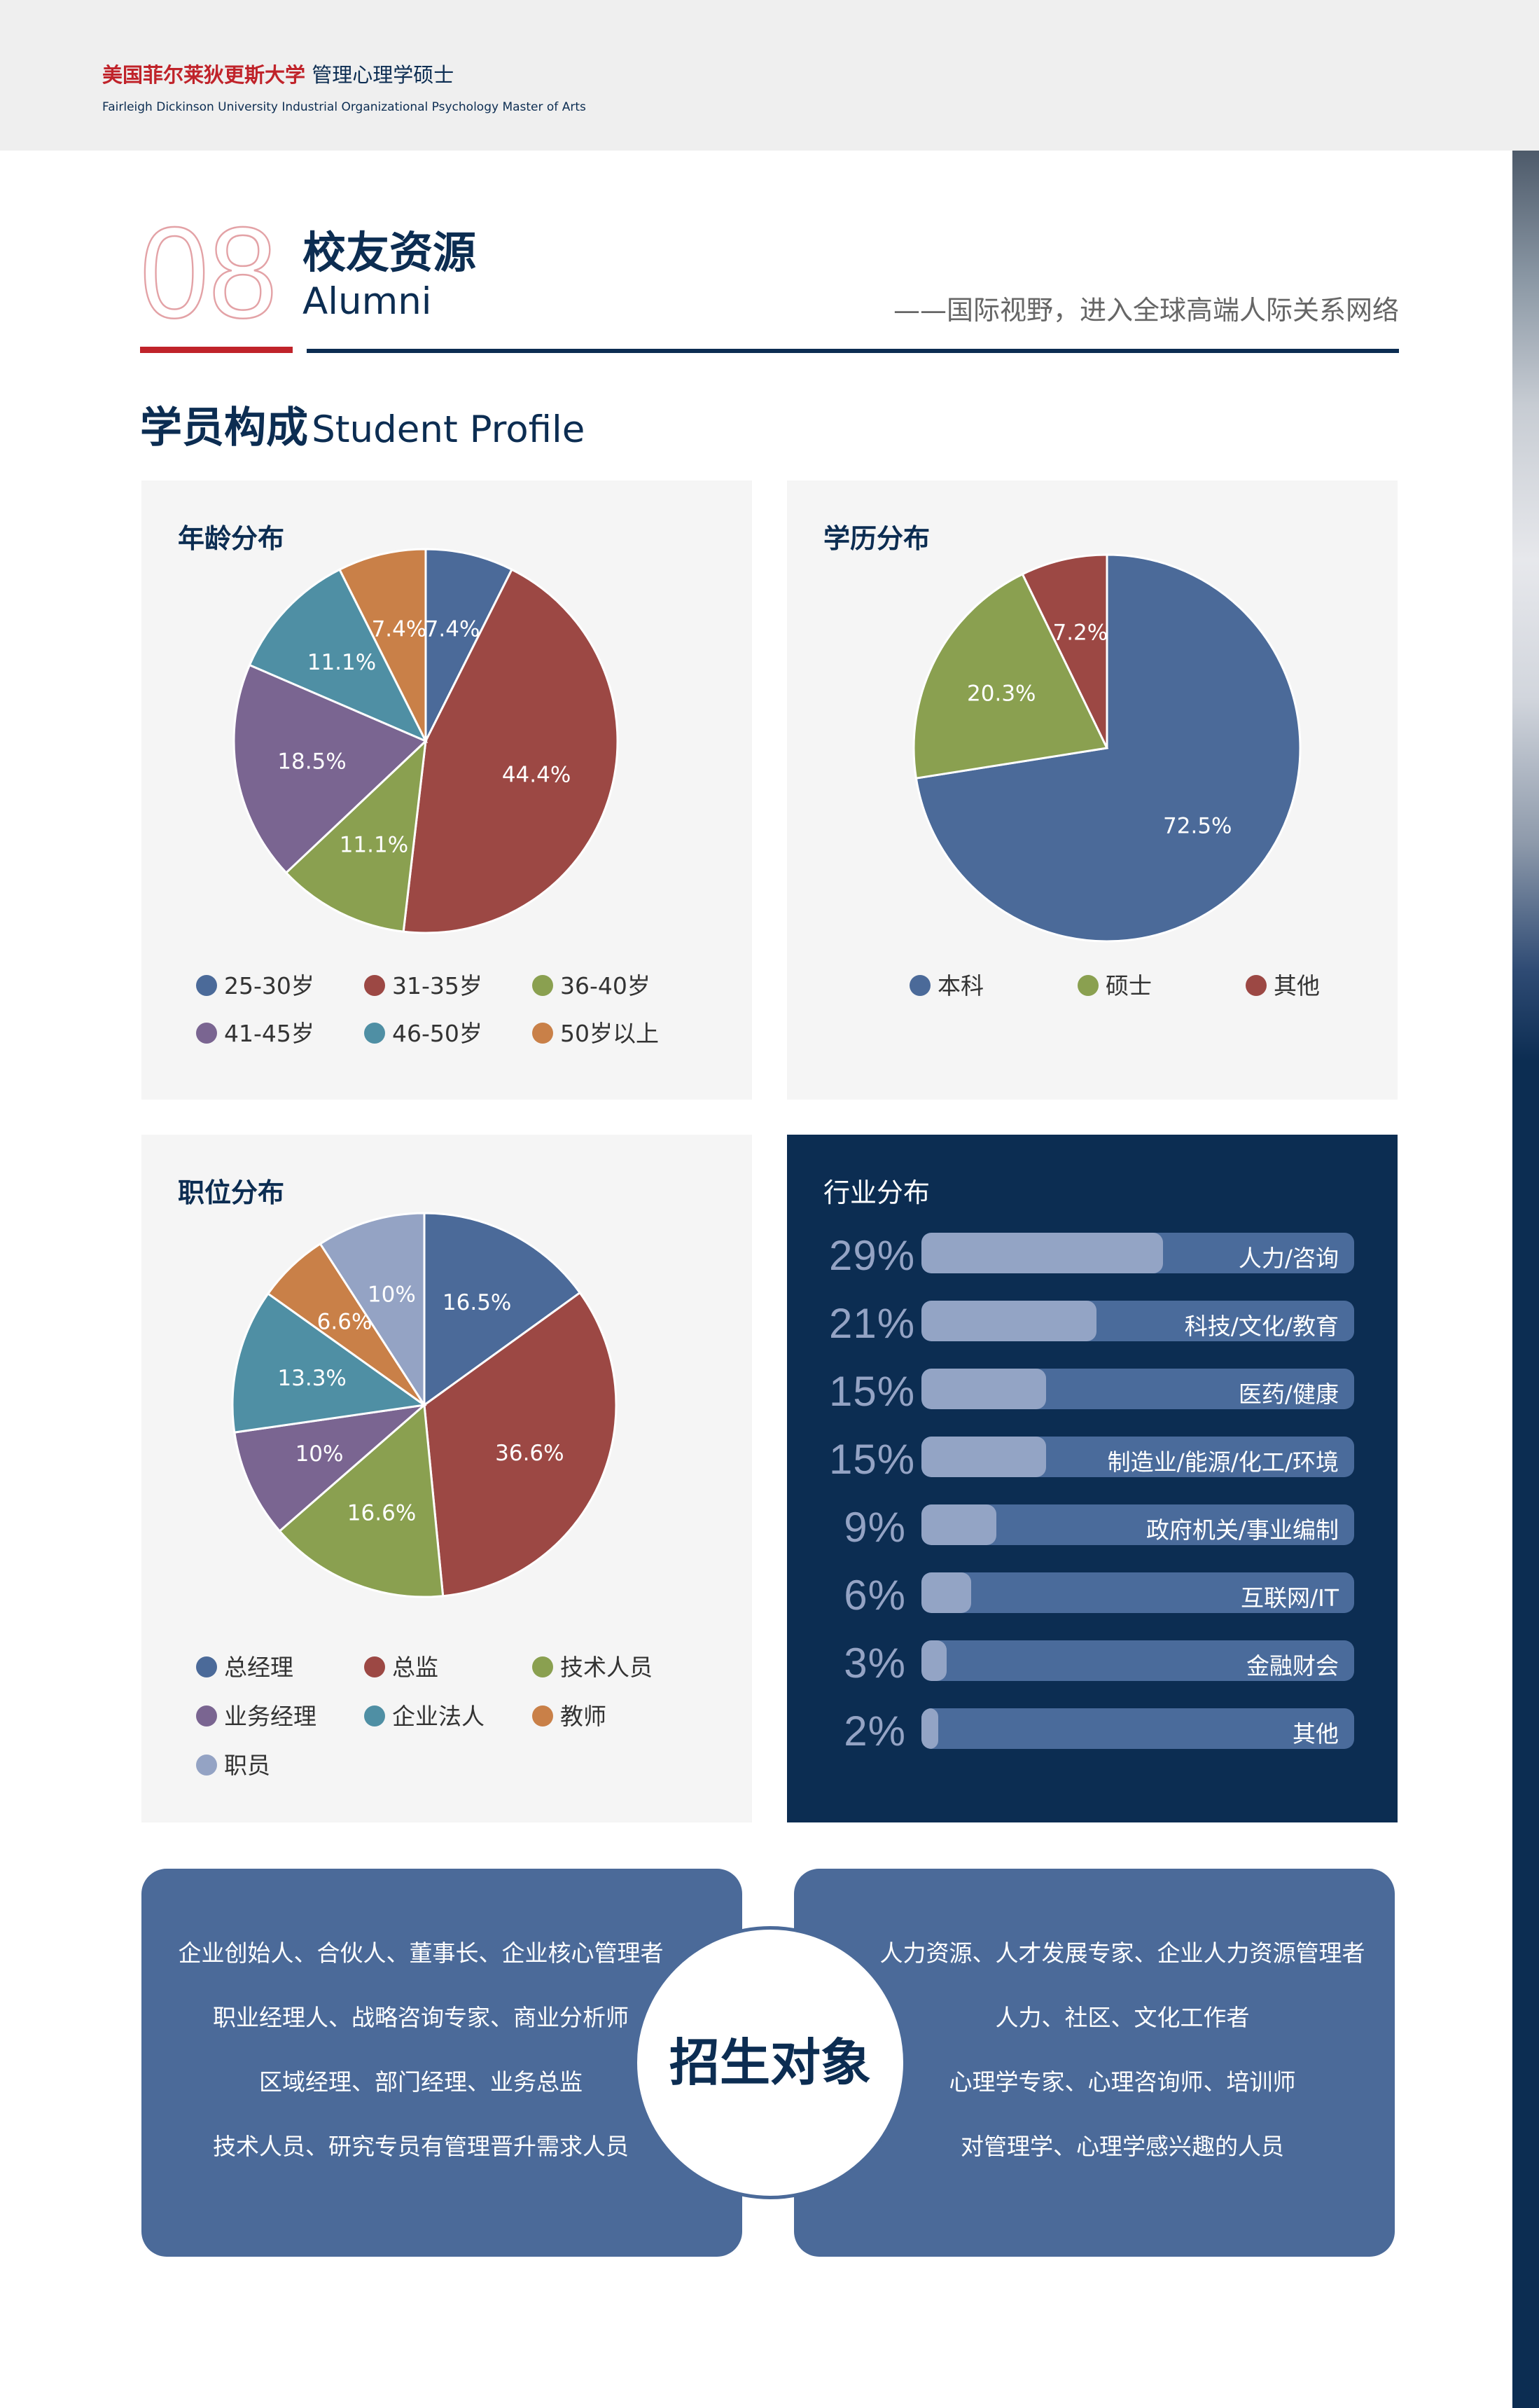 This screenshot has height=2408, width=1539. Describe the element at coordinates (1091, 1595) in the screenshot. I see `industry-bar-row: 6% 互联网/IT` at that location.